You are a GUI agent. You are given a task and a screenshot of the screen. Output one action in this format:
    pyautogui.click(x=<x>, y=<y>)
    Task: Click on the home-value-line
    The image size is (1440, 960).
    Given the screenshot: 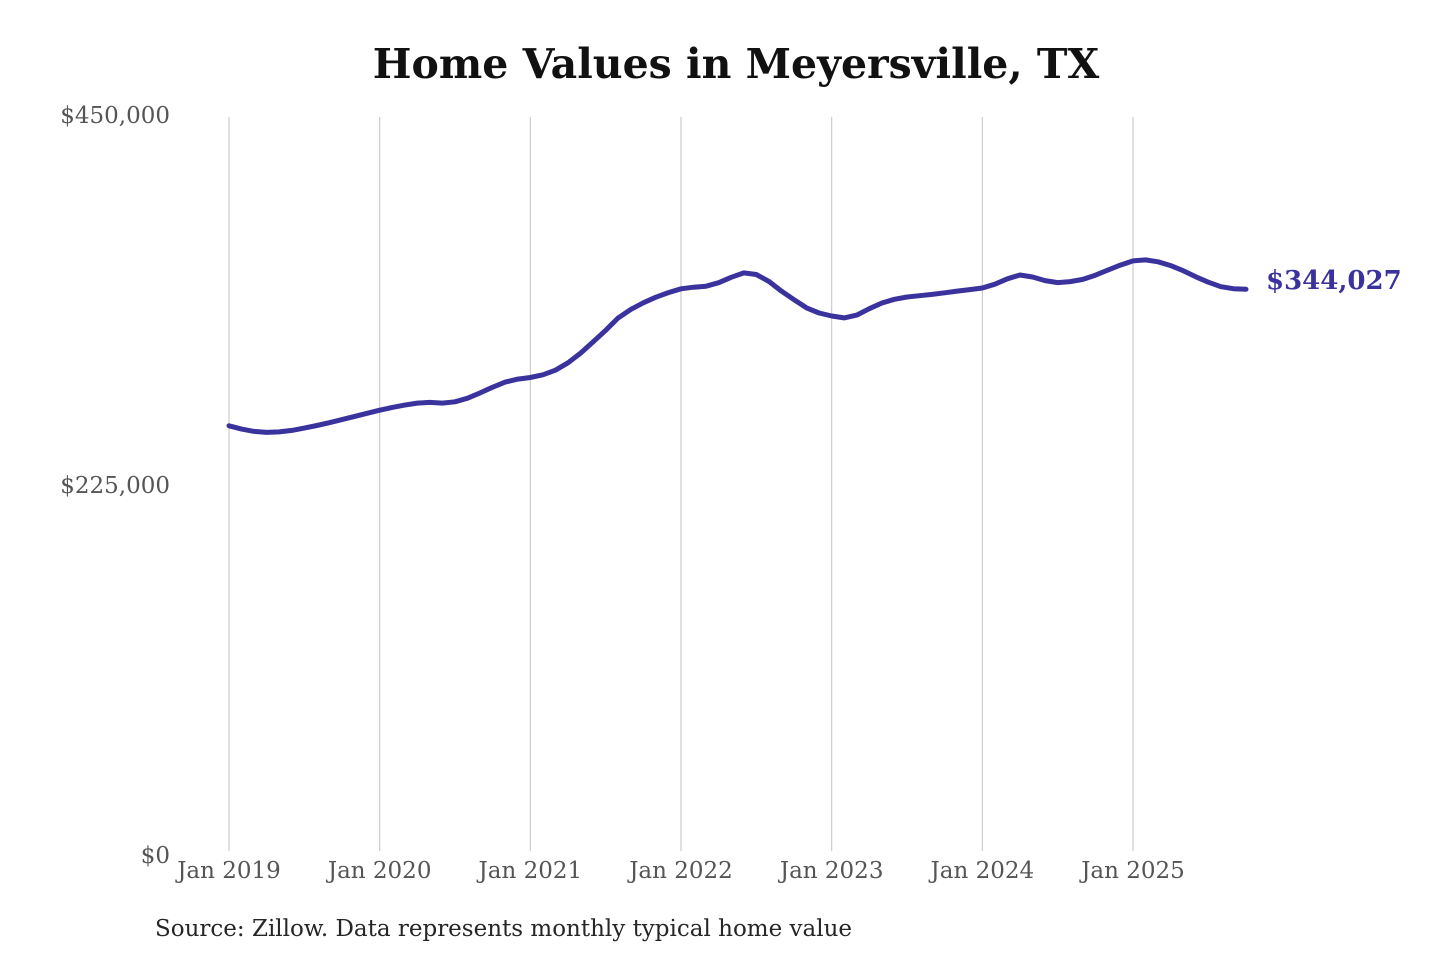 What is the action you would take?
    pyautogui.click(x=737, y=346)
    